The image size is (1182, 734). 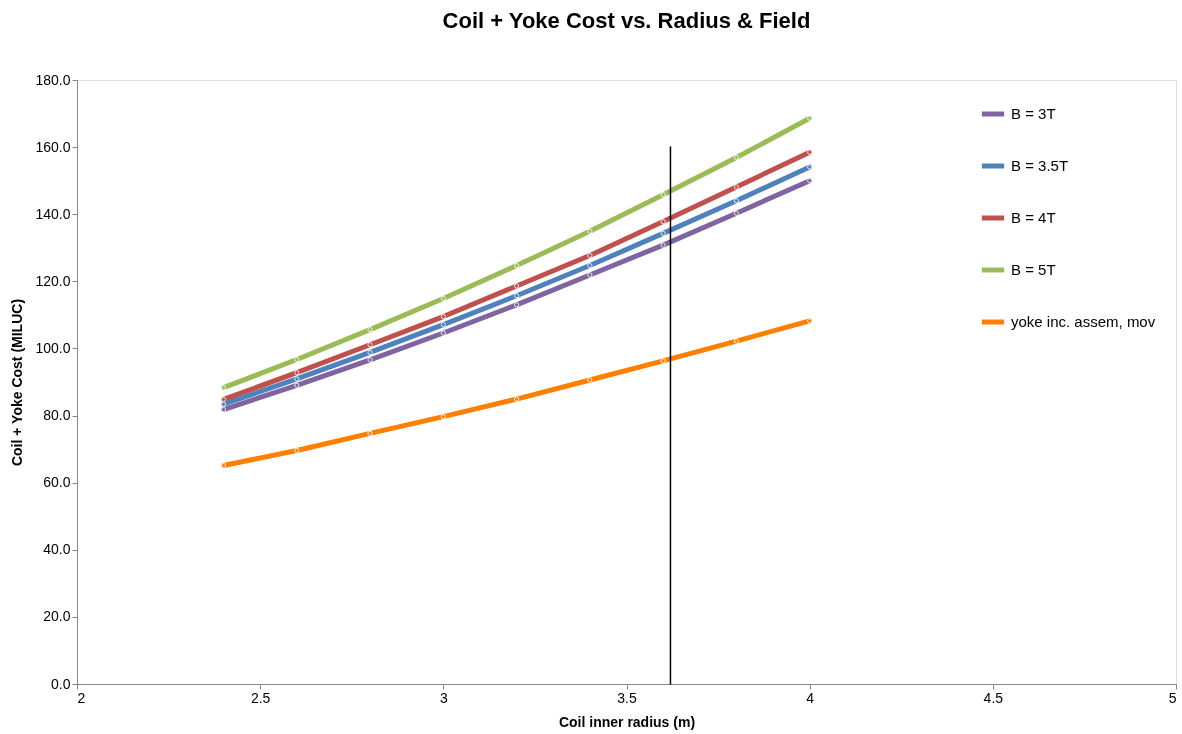 I want to click on y-tick-label: 60.0, so click(x=57, y=482).